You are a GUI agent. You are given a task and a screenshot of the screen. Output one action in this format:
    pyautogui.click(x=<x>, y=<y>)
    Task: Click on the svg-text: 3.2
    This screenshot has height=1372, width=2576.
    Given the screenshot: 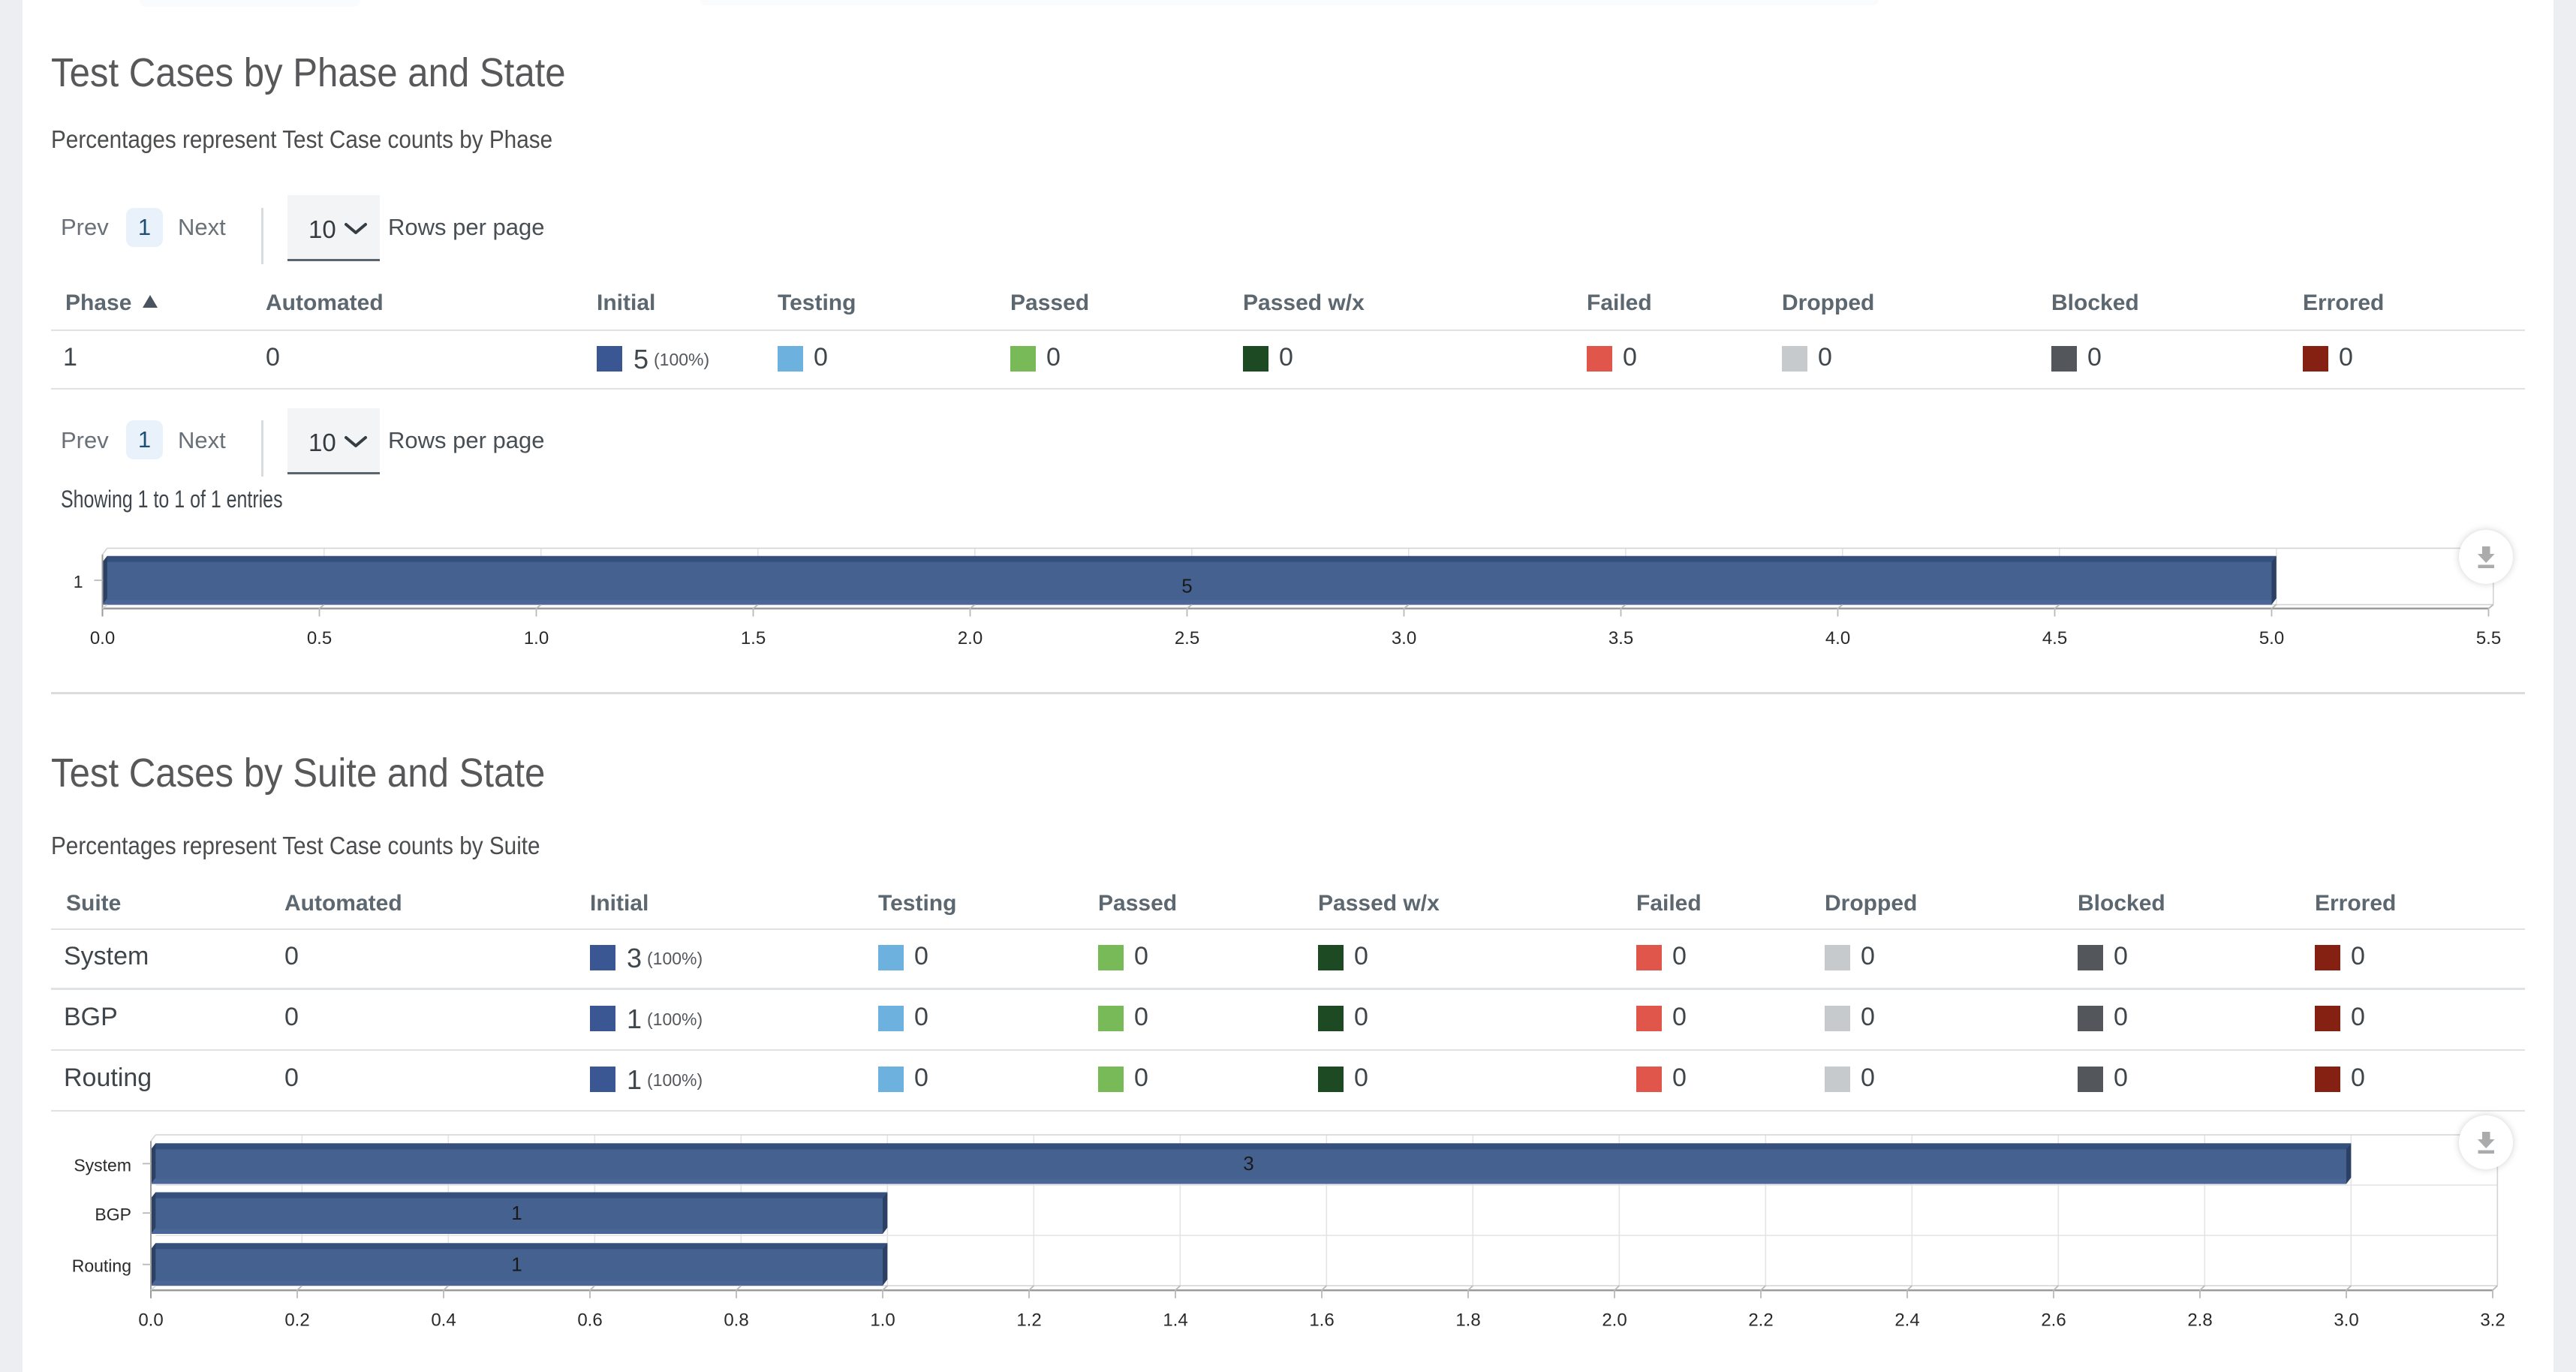 What is the action you would take?
    pyautogui.click(x=2492, y=1320)
    